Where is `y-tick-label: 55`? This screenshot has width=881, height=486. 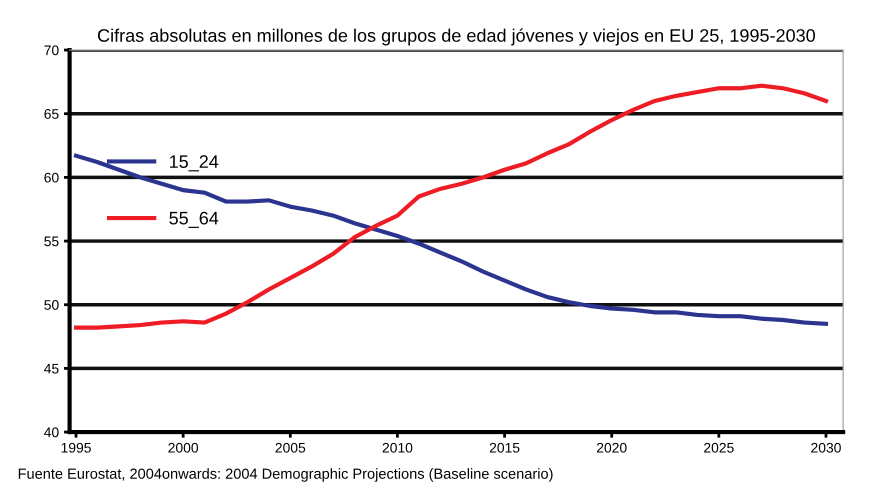 y-tick-label: 55 is located at coordinates (51, 241).